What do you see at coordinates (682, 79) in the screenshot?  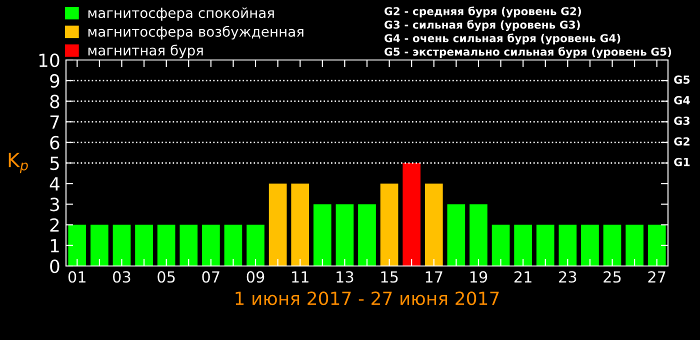 I see `ref-line-label: G5` at bounding box center [682, 79].